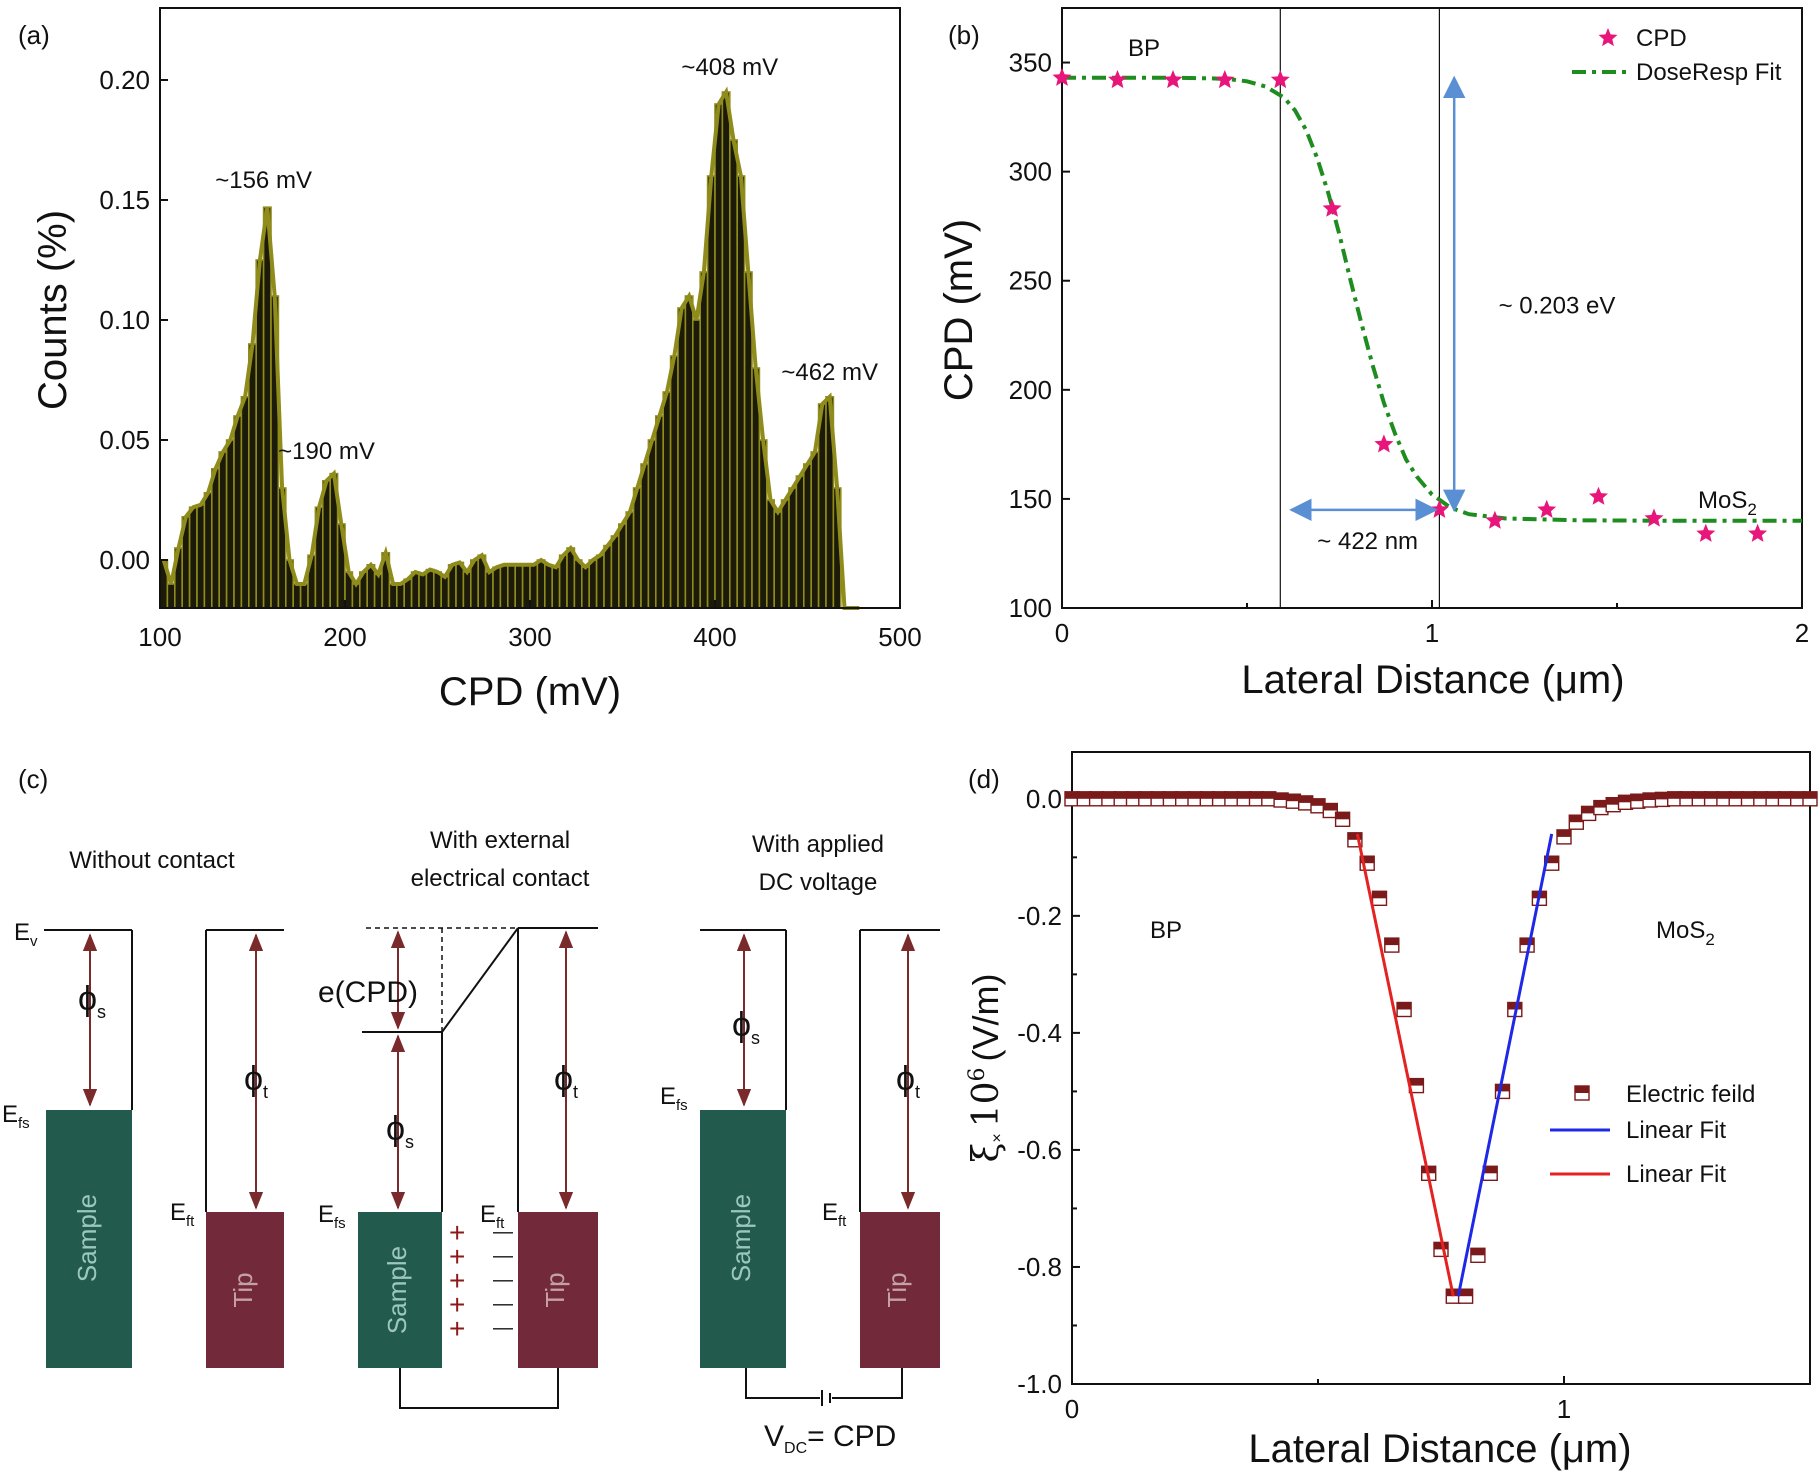 The height and width of the screenshot is (1473, 1820). Describe the element at coordinates (1405, 1065) in the screenshot. I see `linear-fit-line` at that location.